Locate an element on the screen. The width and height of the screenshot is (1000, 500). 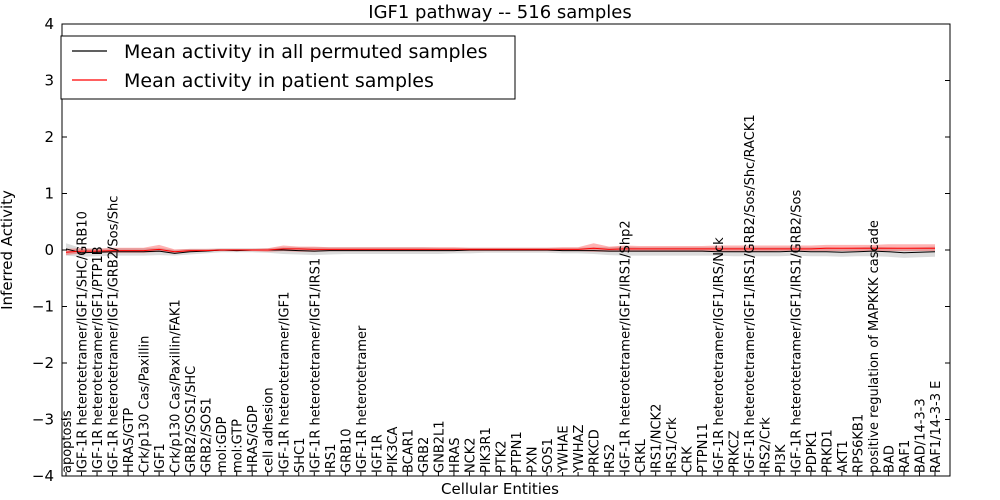
x-tick-label: RAF1/14-3-3 E is located at coordinates (936, 427).